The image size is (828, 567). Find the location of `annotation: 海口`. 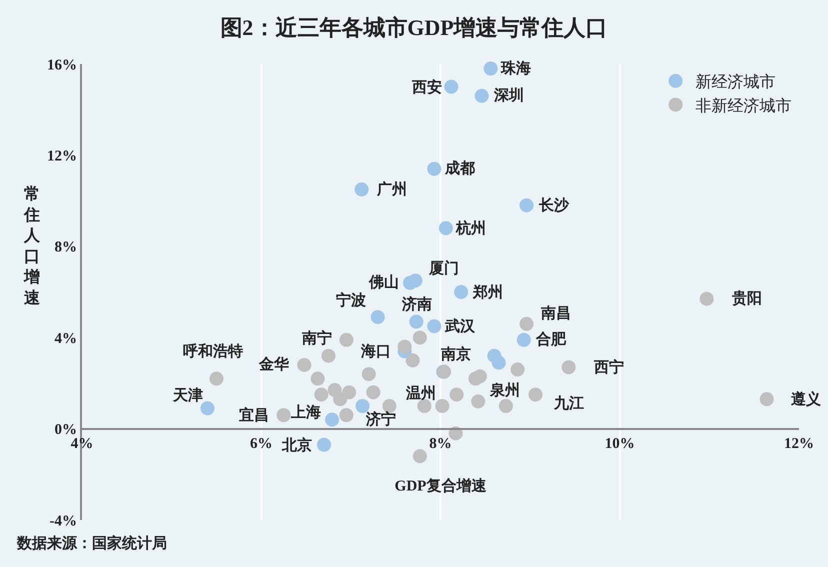

annotation: 海口 is located at coordinates (375, 351).